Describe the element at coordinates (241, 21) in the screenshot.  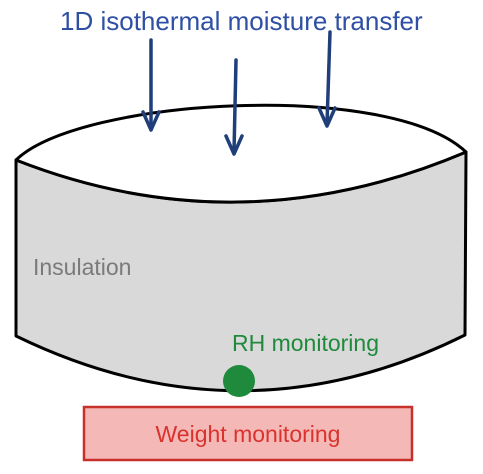
I see `diagram-title: 1D isothermal moisture transfer` at that location.